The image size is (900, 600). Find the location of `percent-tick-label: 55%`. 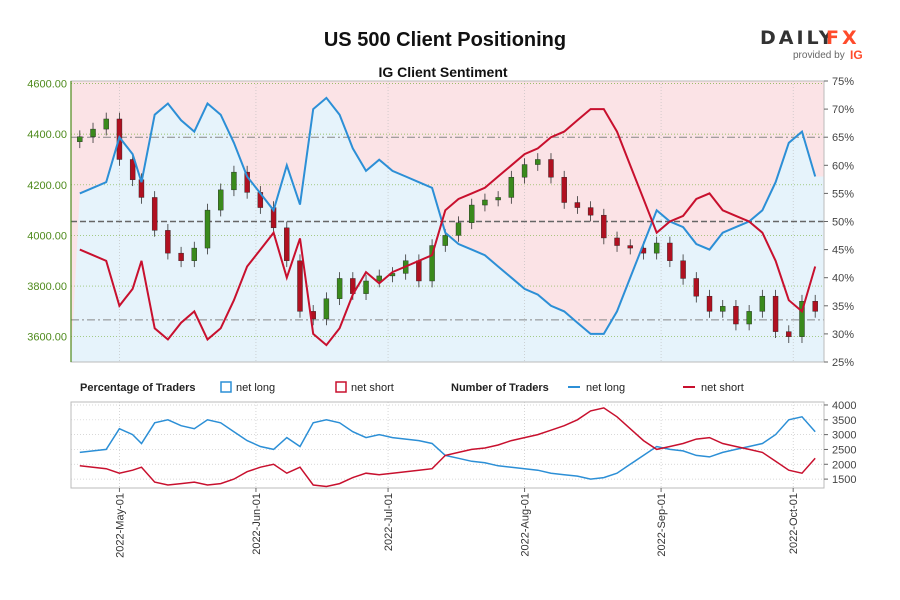

percent-tick-label: 55% is located at coordinates (843, 194).